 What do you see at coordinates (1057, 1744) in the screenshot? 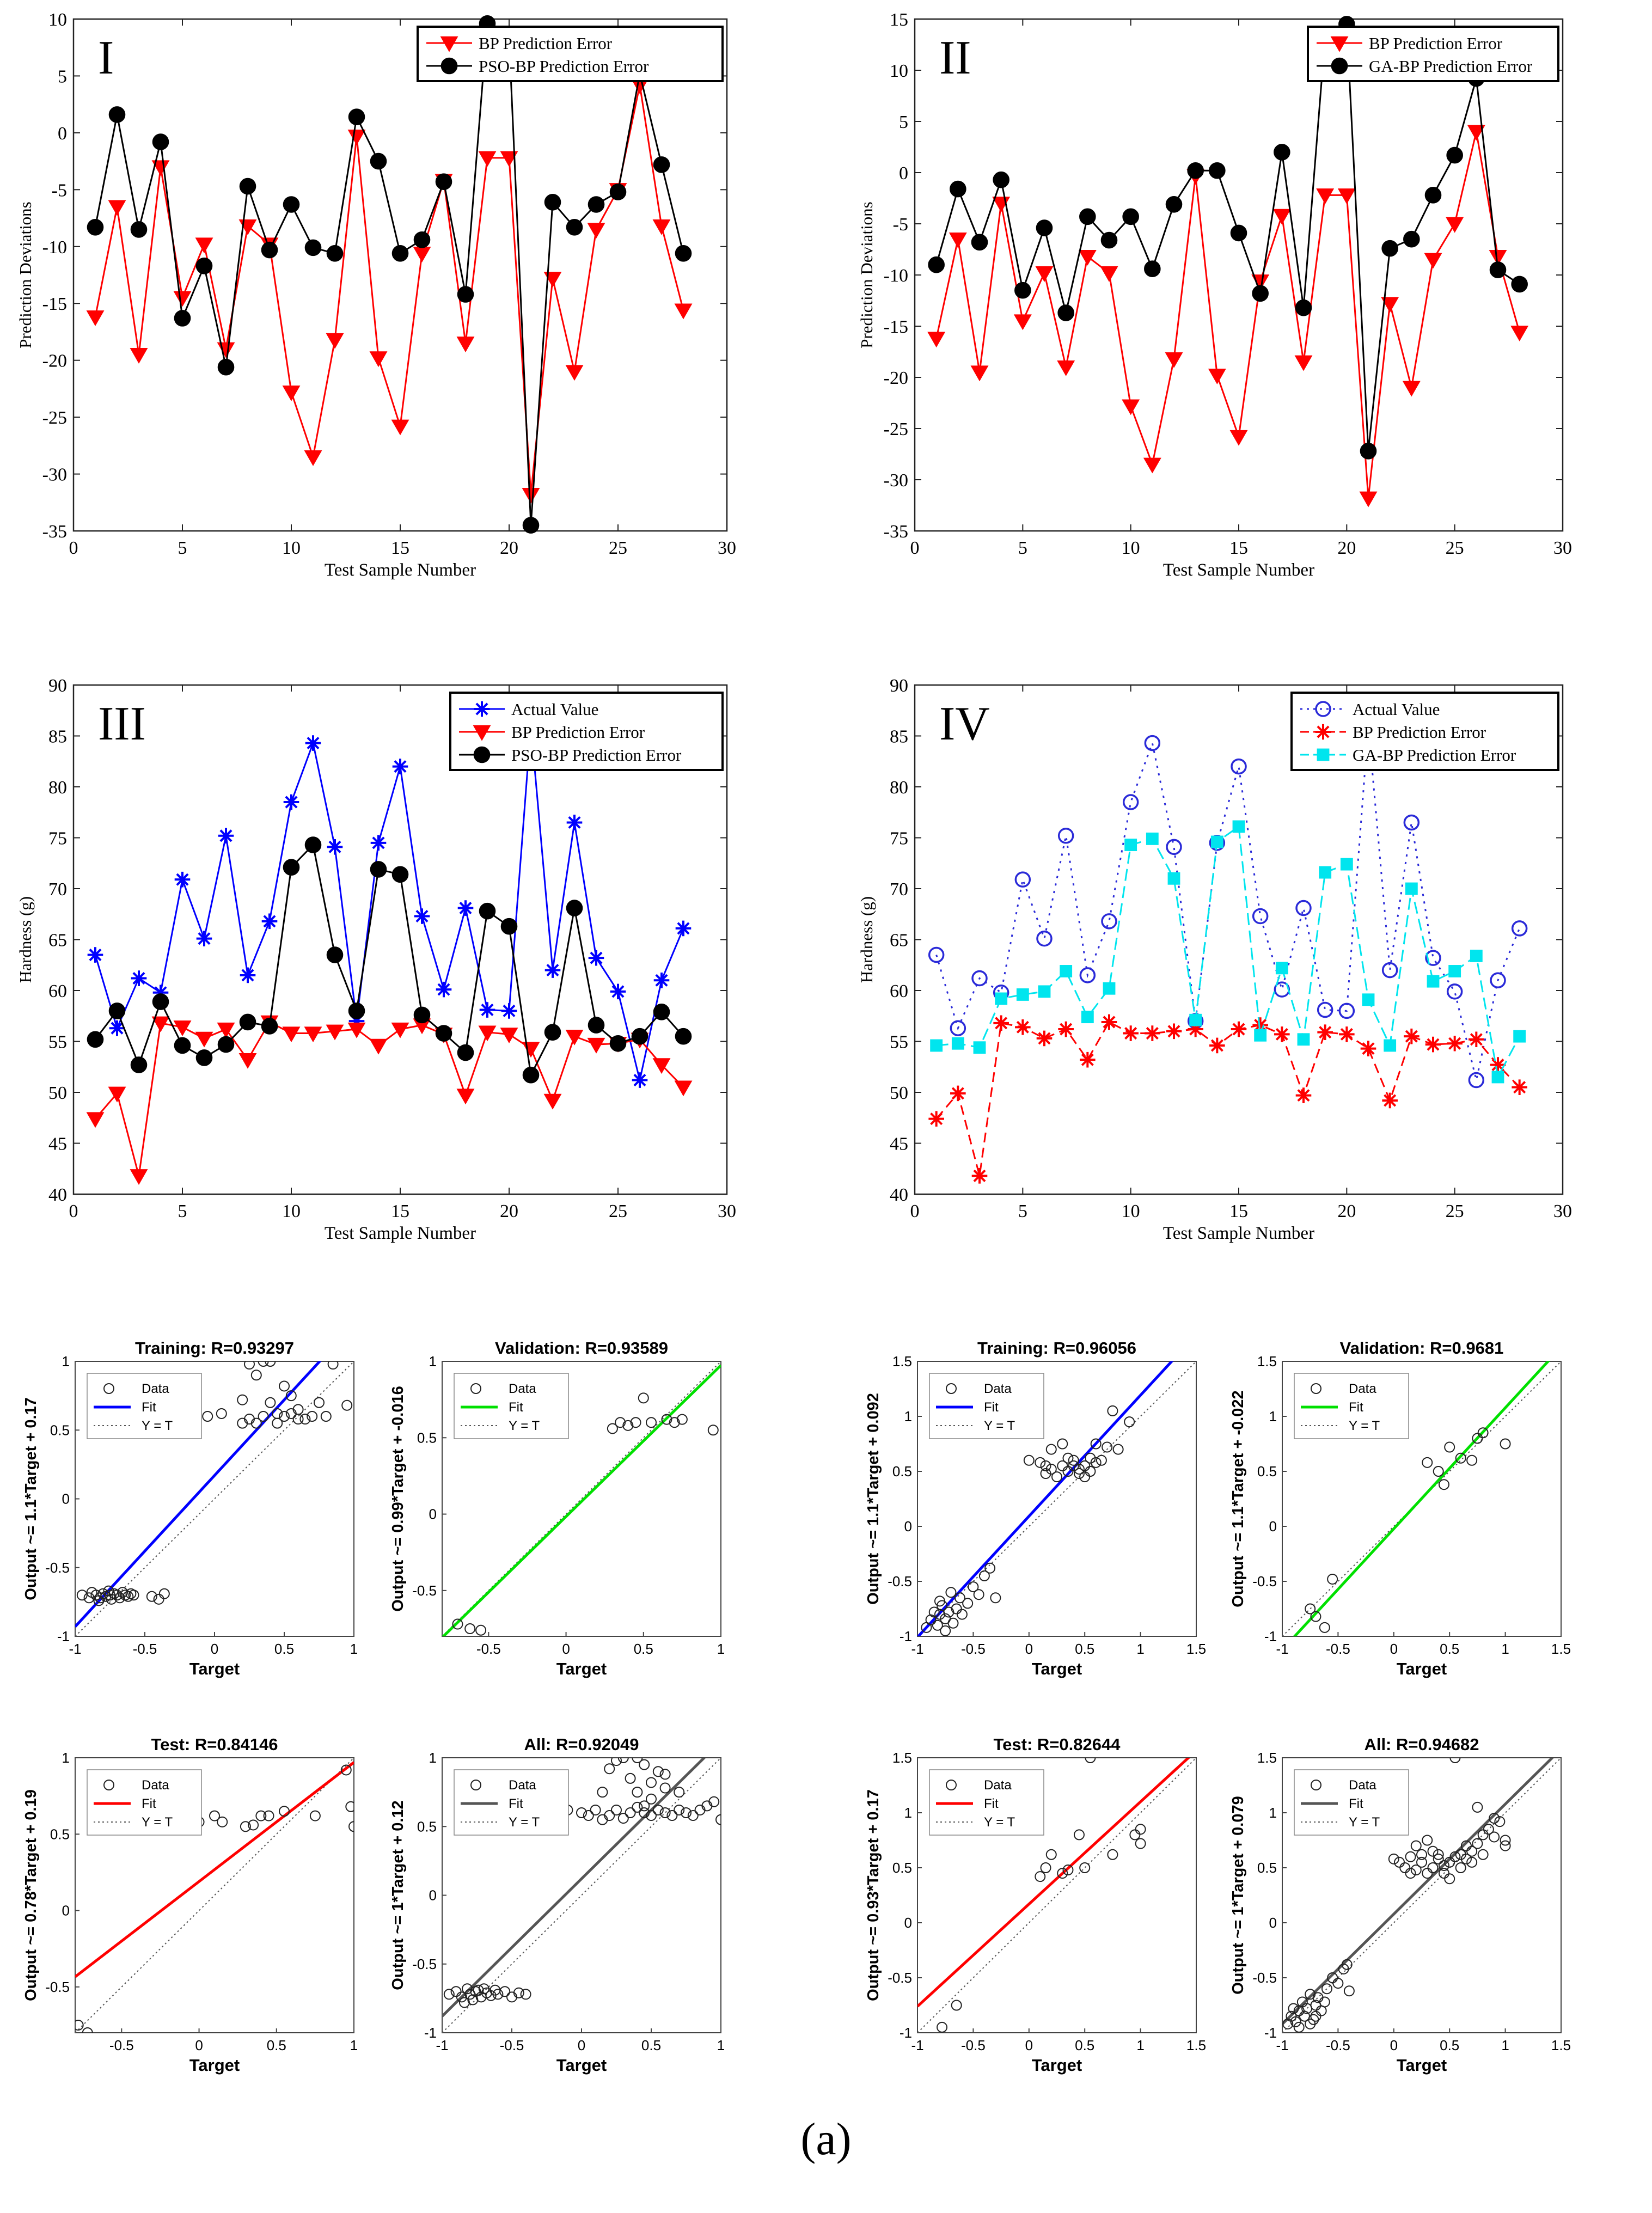
I see `plot-title: Test: R=0.82644` at bounding box center [1057, 1744].